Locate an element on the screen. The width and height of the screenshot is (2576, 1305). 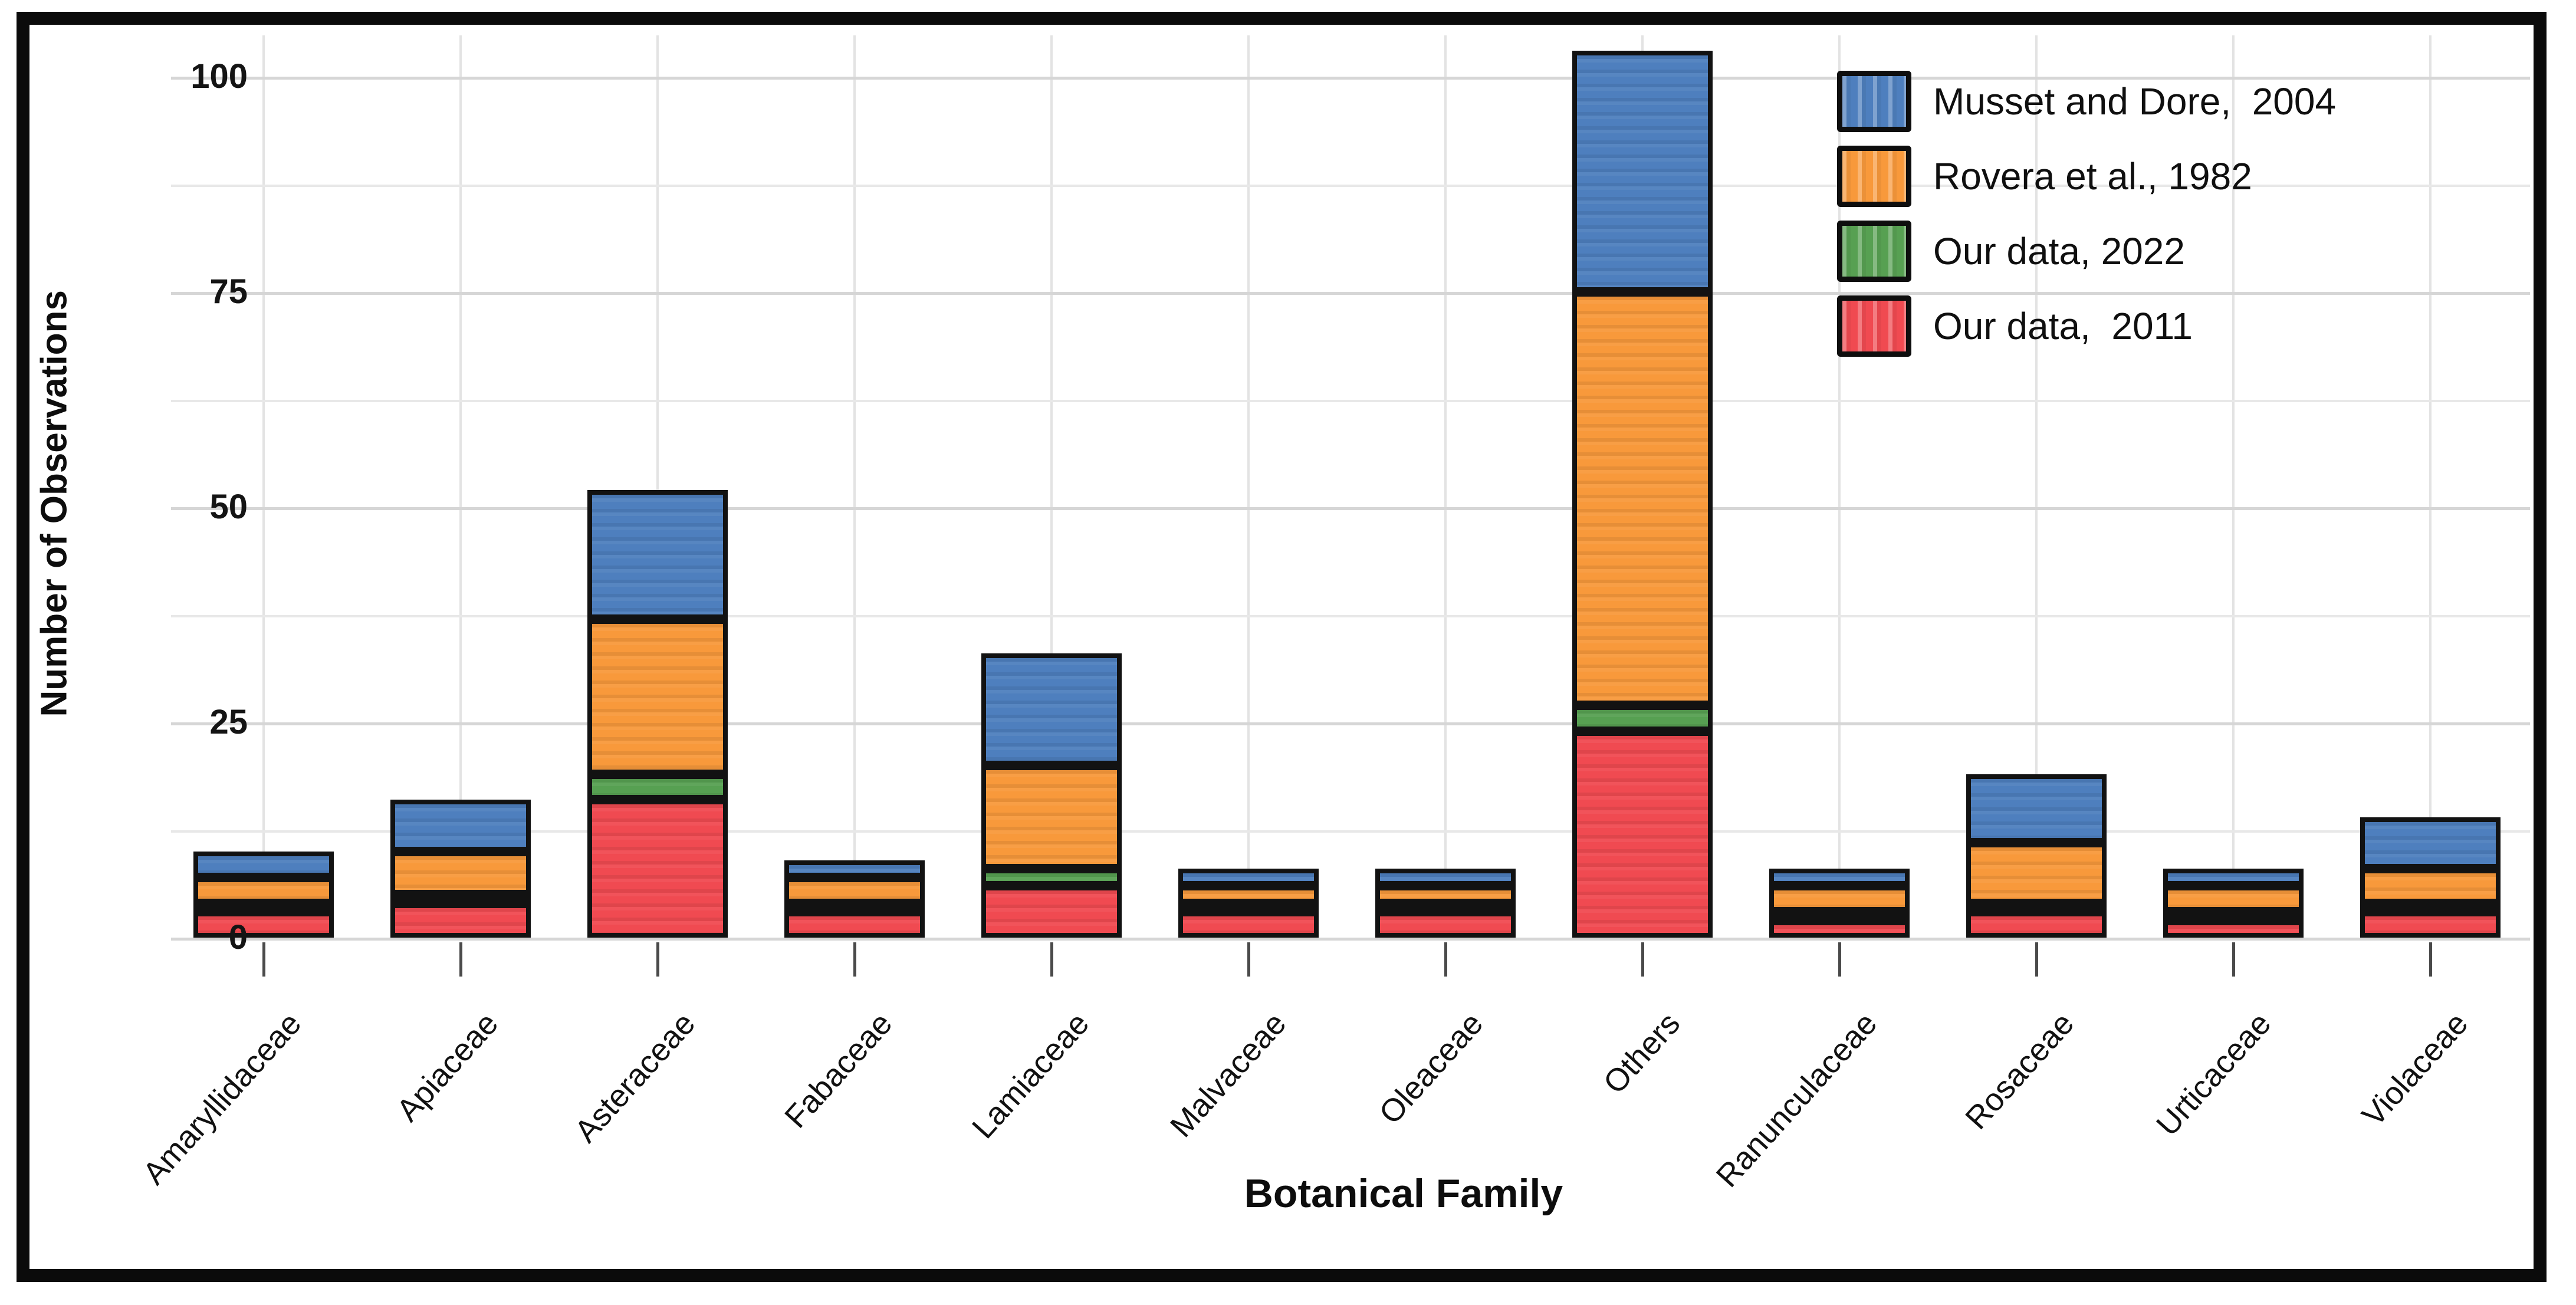
x-category-label-violaceae: Violaceae is located at coordinates (2415, 1069).